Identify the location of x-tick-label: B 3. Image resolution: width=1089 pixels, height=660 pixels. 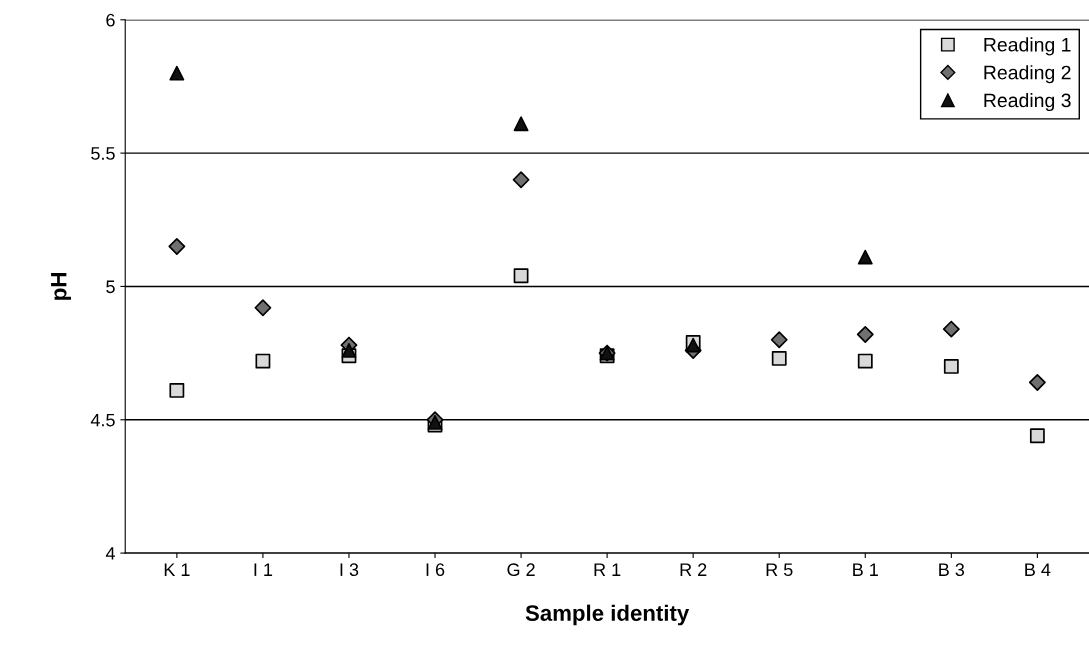
(952, 570).